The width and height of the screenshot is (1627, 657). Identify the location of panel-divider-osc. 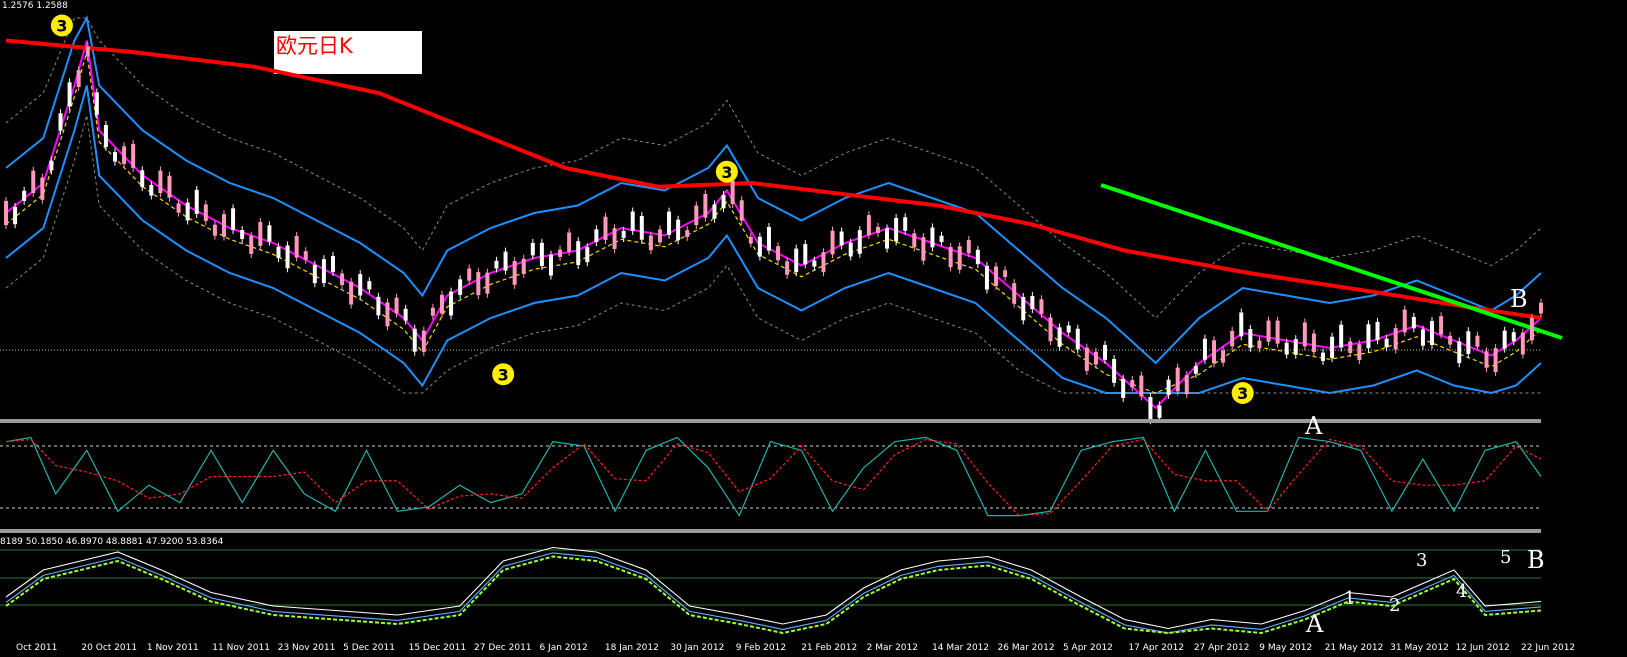
(770, 531).